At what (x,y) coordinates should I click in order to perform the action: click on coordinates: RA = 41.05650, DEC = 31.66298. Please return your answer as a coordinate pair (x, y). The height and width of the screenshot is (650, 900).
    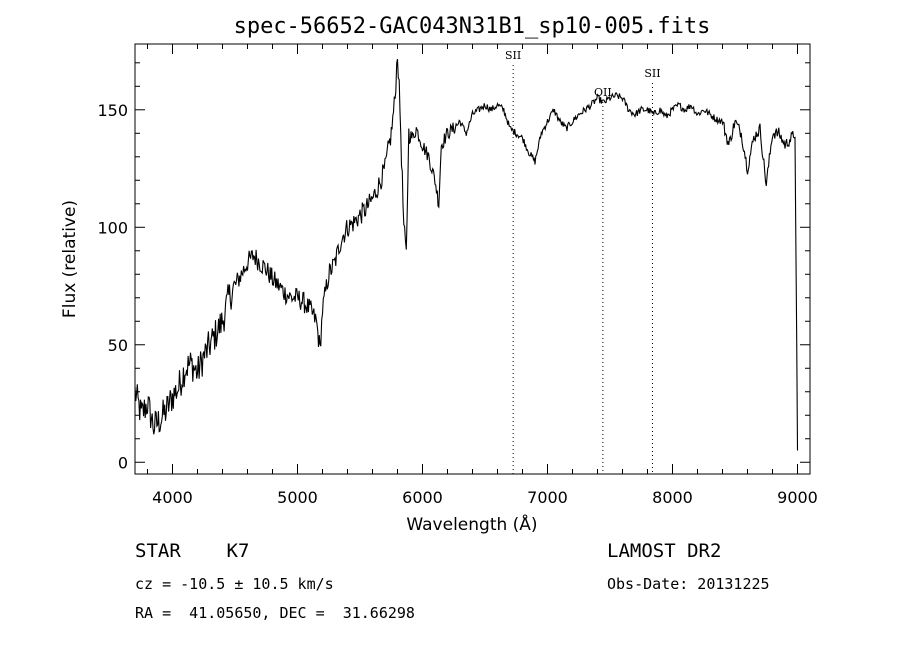
    Looking at the image, I should click on (275, 613).